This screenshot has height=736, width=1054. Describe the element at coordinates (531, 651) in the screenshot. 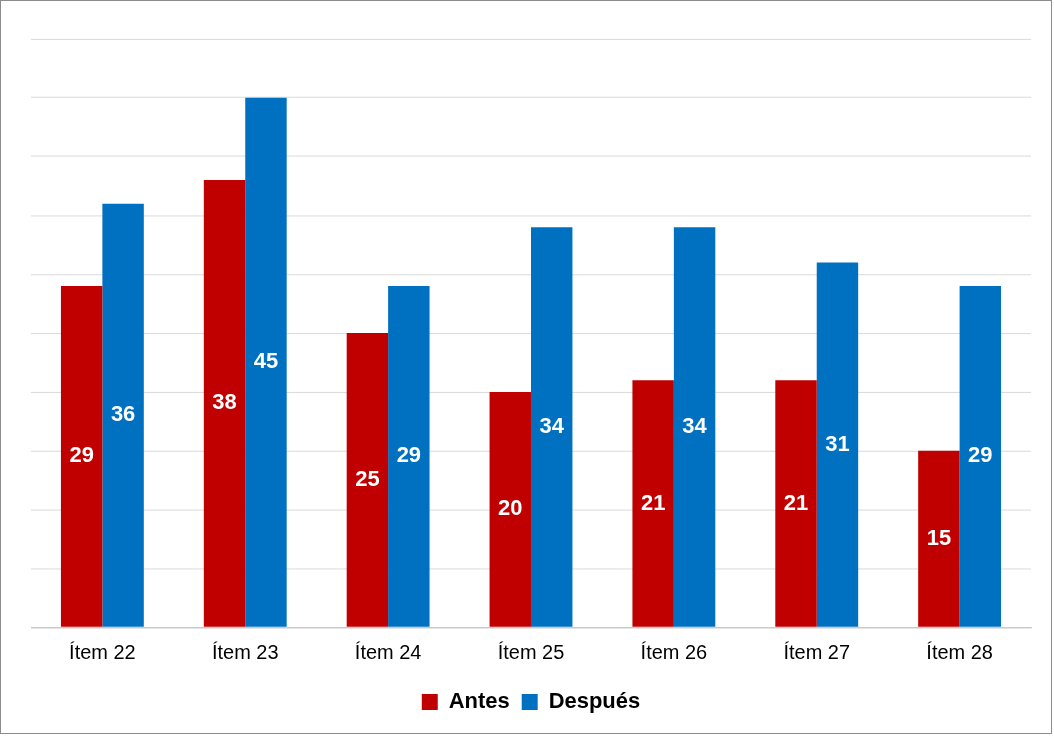

I see `x-tick-label: Ítem 25` at that location.